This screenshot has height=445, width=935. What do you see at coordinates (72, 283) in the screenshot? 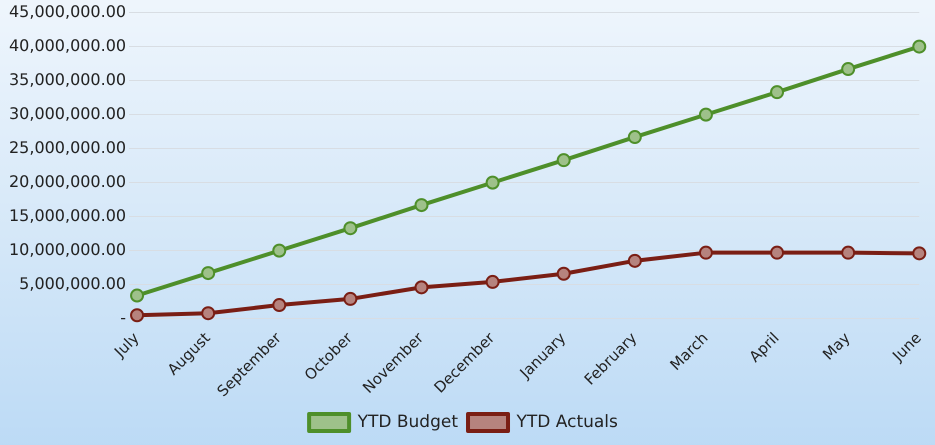
I see `y-tick-label: 5,000,000.00` at bounding box center [72, 283].